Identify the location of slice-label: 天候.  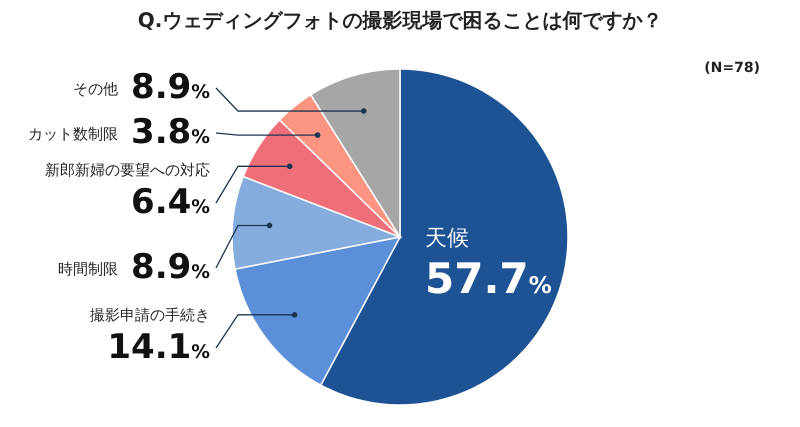
(447, 238).